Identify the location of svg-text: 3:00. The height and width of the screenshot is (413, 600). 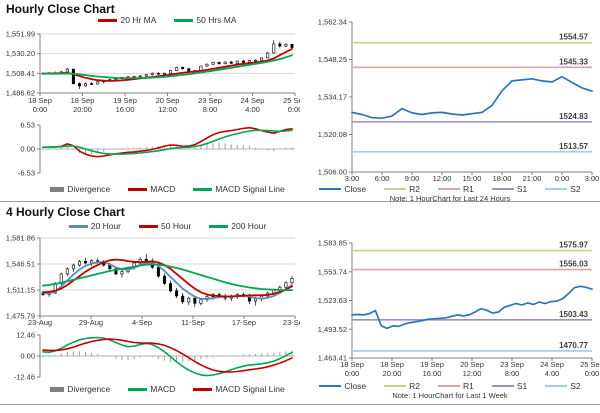
(592, 178).